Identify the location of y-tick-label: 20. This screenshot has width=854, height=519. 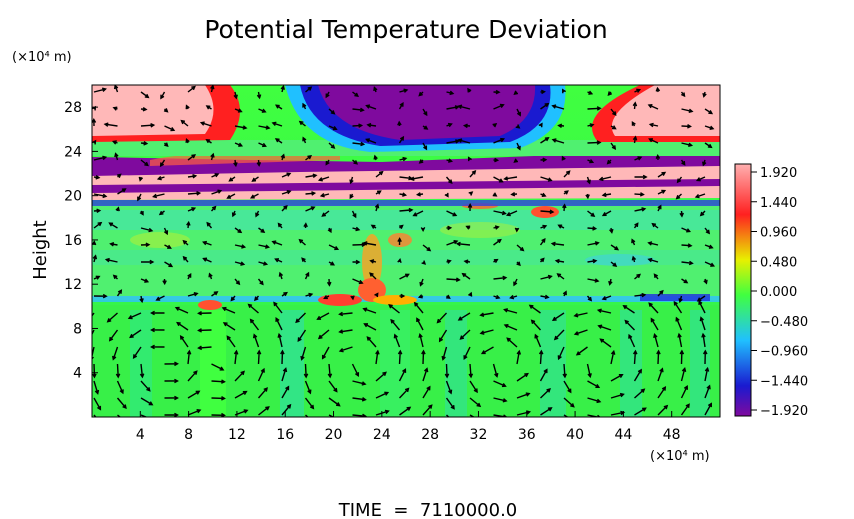
(73, 197).